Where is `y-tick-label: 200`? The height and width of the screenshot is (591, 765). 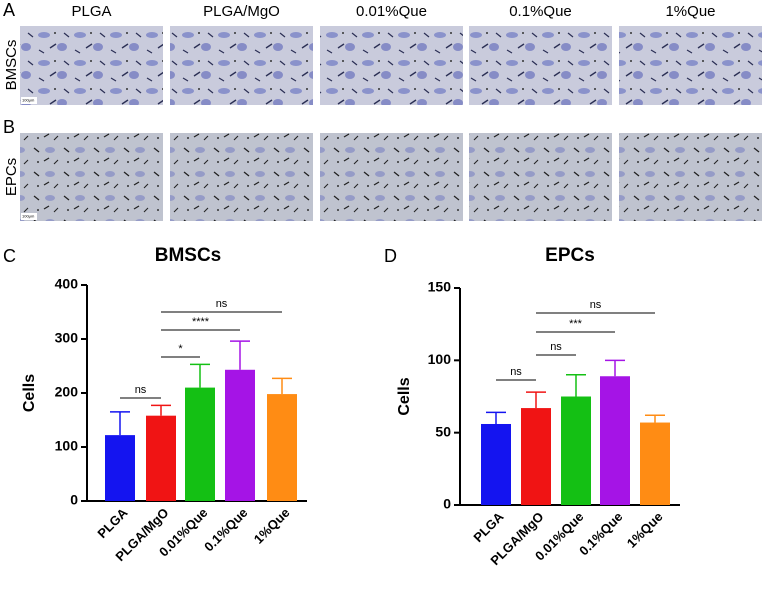
y-tick-label: 200 is located at coordinates (67, 392).